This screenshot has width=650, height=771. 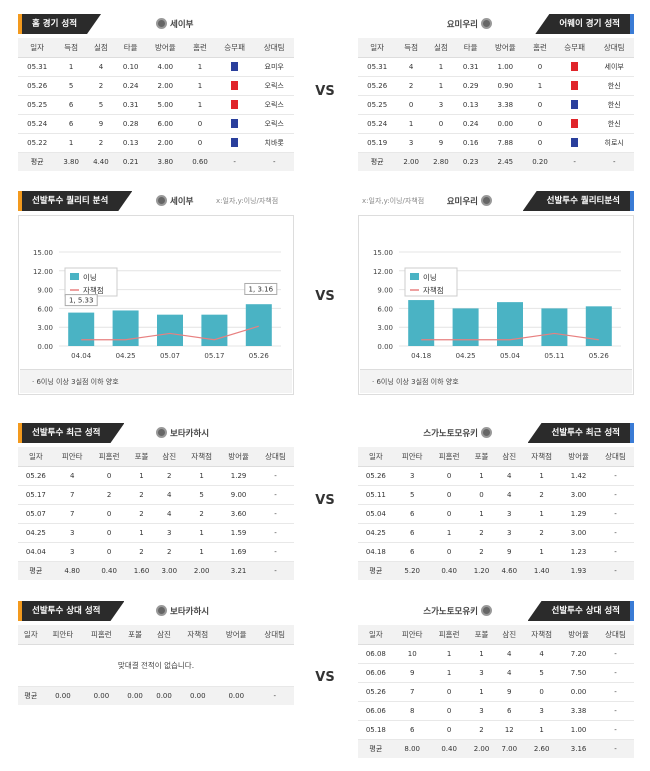 I want to click on x-tick-label: 04.25, so click(x=126, y=356).